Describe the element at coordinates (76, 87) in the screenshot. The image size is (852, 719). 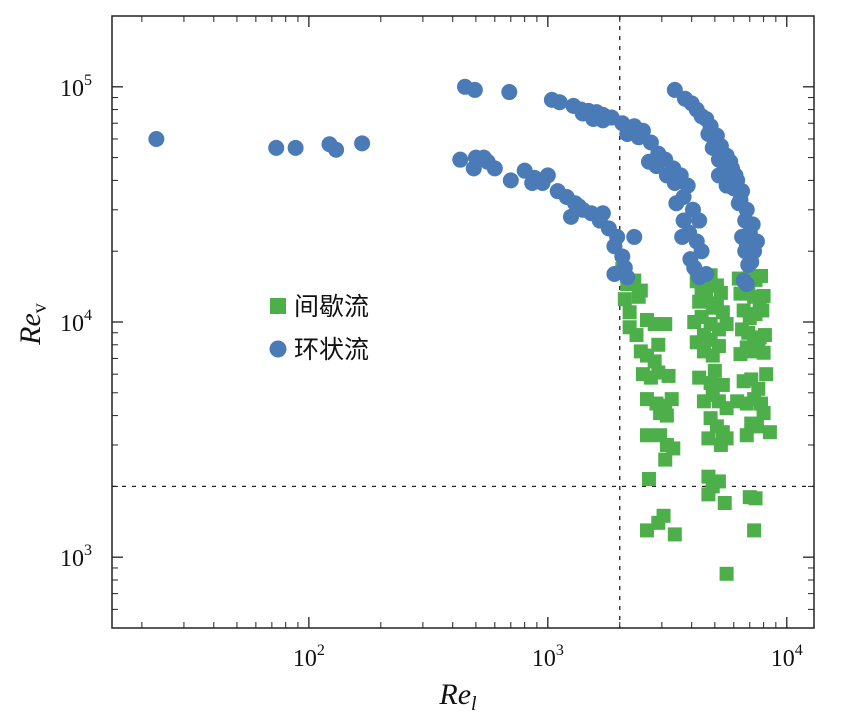
I see `y-tick-label: 10⁵` at that location.